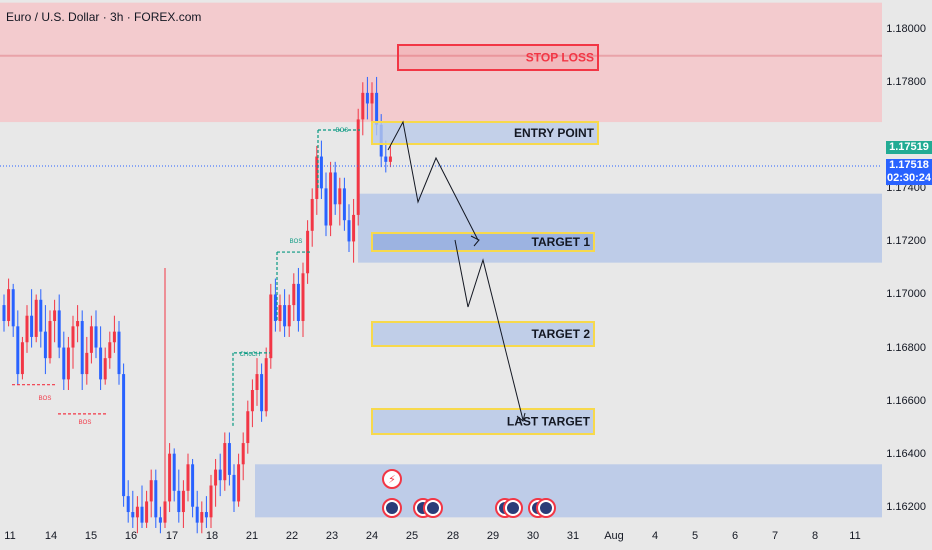 The height and width of the screenshot is (550, 932). Describe the element at coordinates (906, 188) in the screenshot. I see `price-tick-label: 1.17400` at that location.